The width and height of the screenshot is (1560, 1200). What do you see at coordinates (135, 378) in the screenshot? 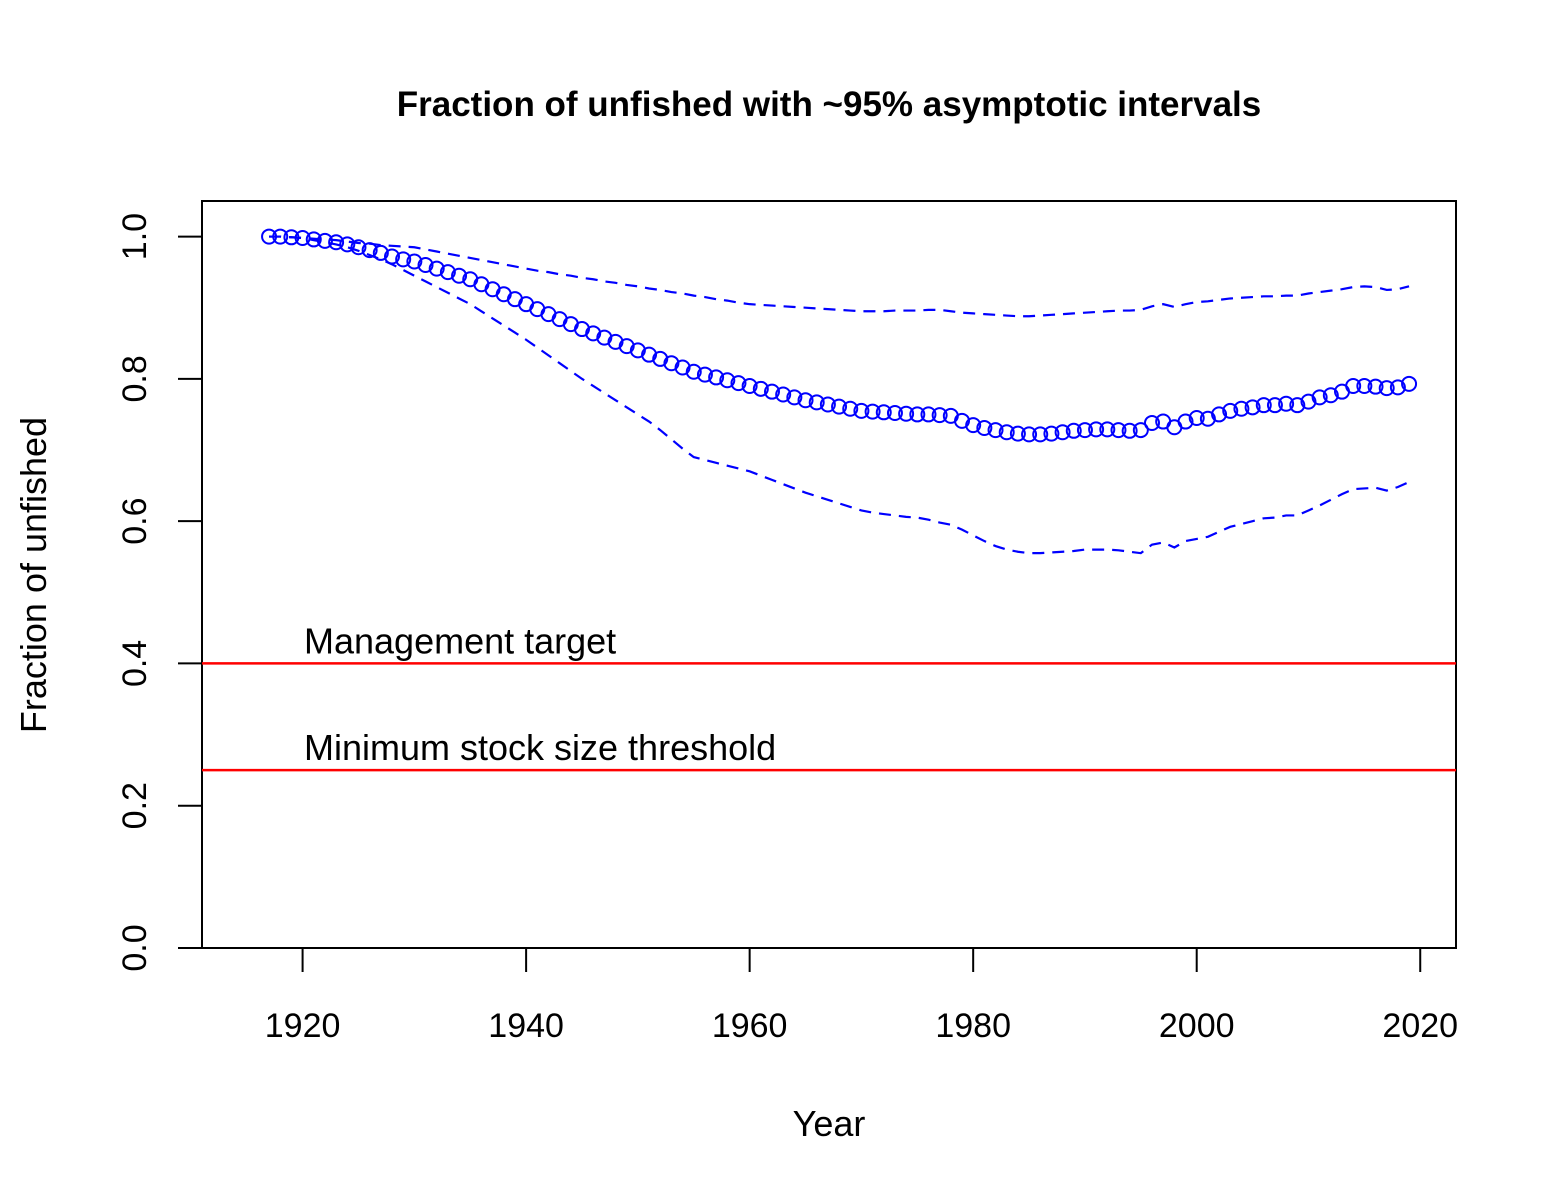
I see `y-tick-label: 0.8` at bounding box center [135, 378].